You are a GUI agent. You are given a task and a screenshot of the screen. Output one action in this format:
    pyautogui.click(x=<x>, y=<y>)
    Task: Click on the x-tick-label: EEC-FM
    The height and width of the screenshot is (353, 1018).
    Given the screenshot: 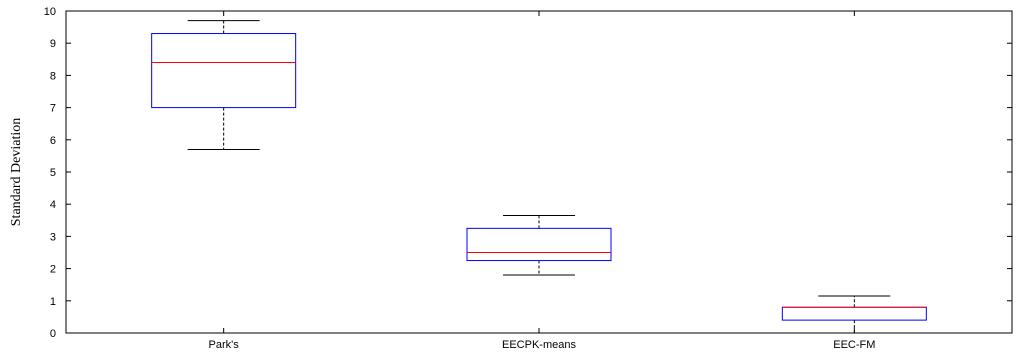 What is the action you would take?
    pyautogui.click(x=854, y=345)
    